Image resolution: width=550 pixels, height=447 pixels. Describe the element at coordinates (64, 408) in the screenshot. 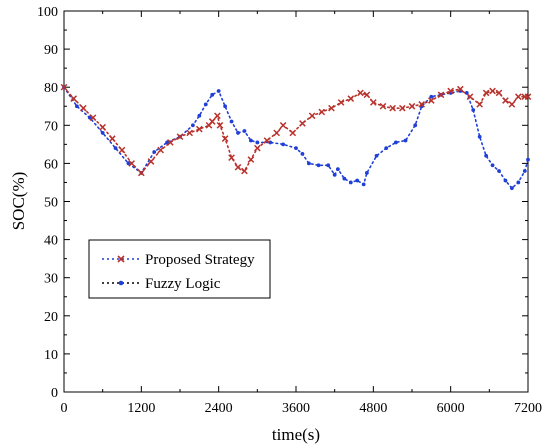

I see `x-tick-label: 0` at that location.